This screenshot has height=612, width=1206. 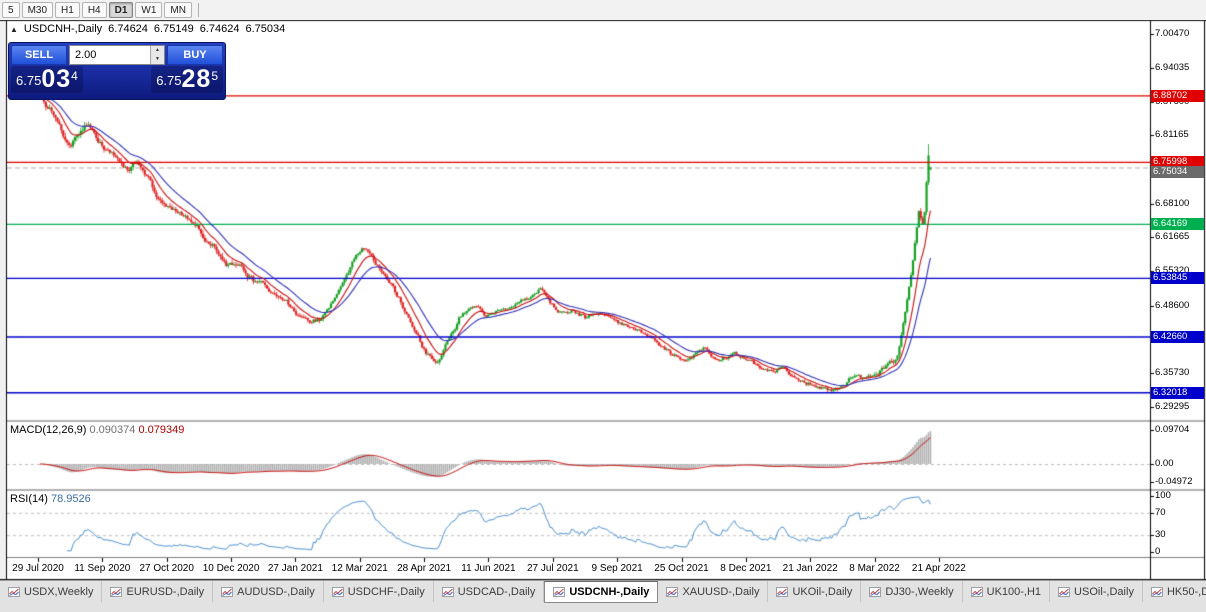 I want to click on chart-tab-usdx: USDX,Weekly, so click(x=51, y=591).